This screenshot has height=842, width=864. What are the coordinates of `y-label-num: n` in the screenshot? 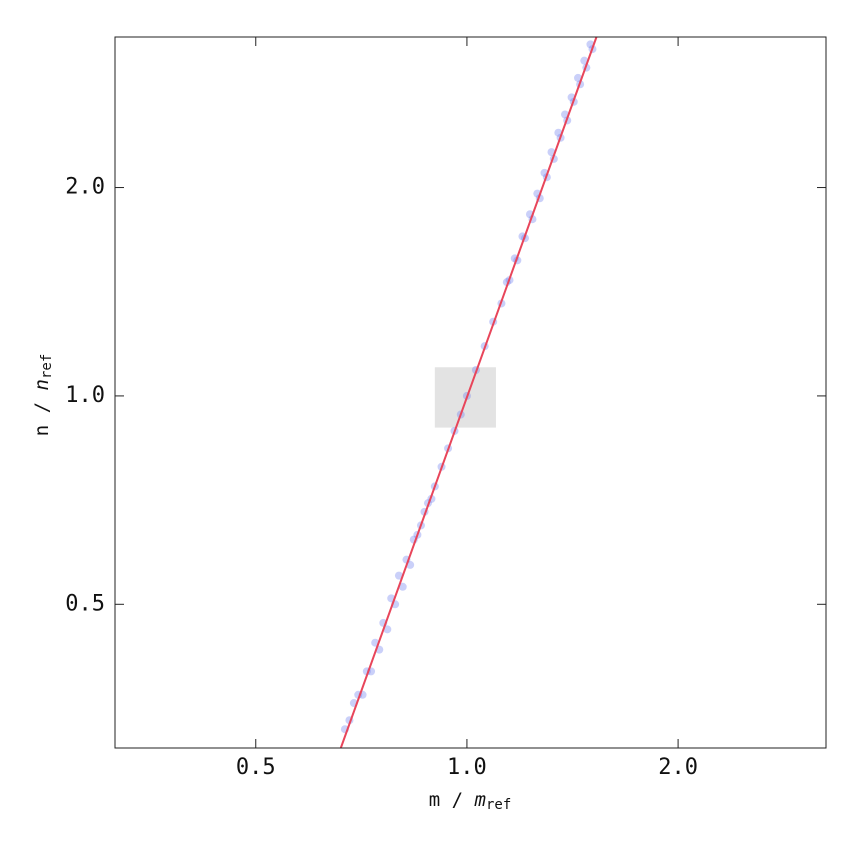 It's located at (42, 430).